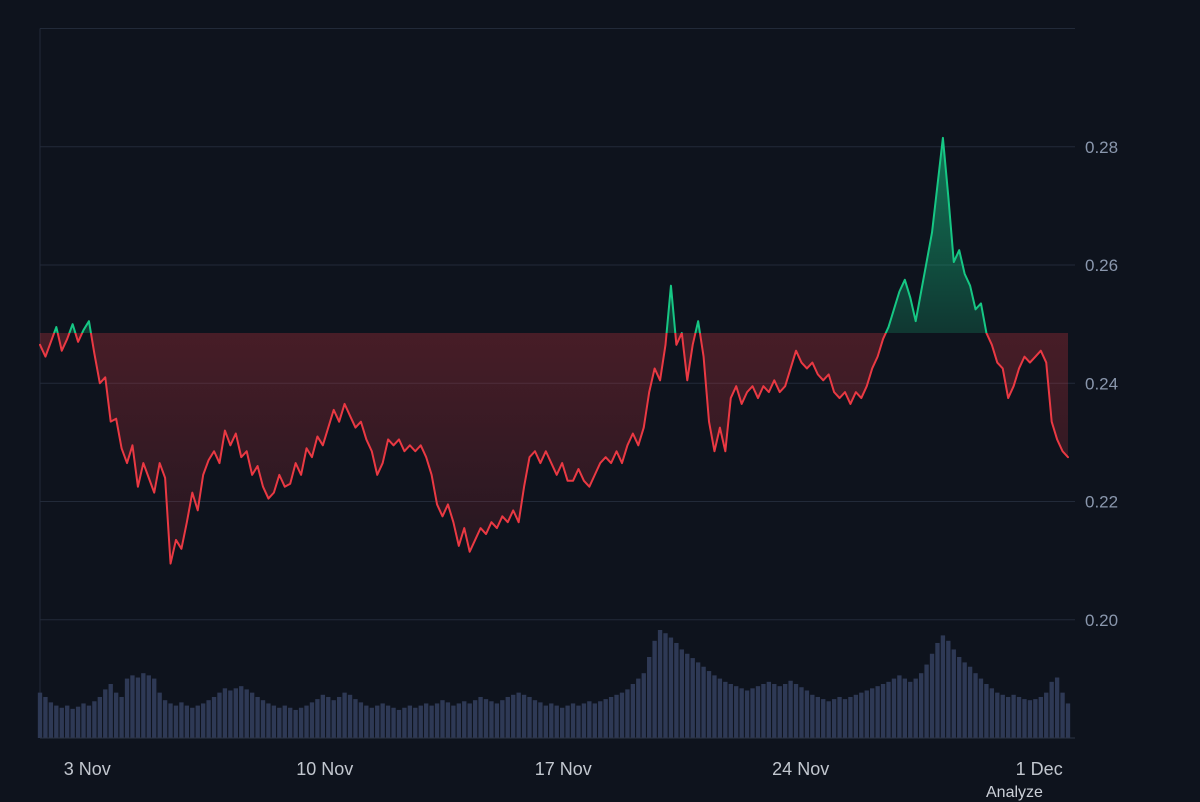 This screenshot has height=802, width=1200. What do you see at coordinates (1014, 792) in the screenshot?
I see `analyze-button: Analyze` at bounding box center [1014, 792].